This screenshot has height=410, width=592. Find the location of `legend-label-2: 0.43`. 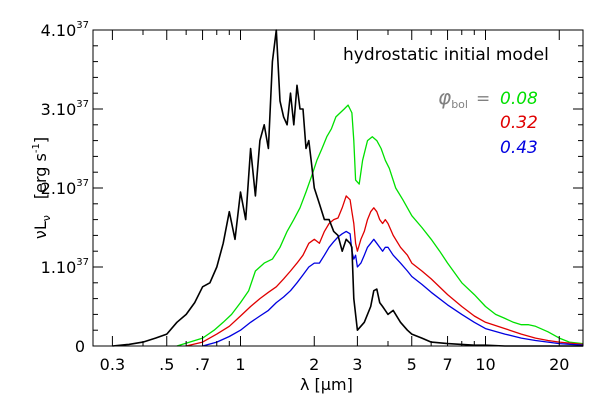

legend-label-2: 0.43 is located at coordinates (519, 148).